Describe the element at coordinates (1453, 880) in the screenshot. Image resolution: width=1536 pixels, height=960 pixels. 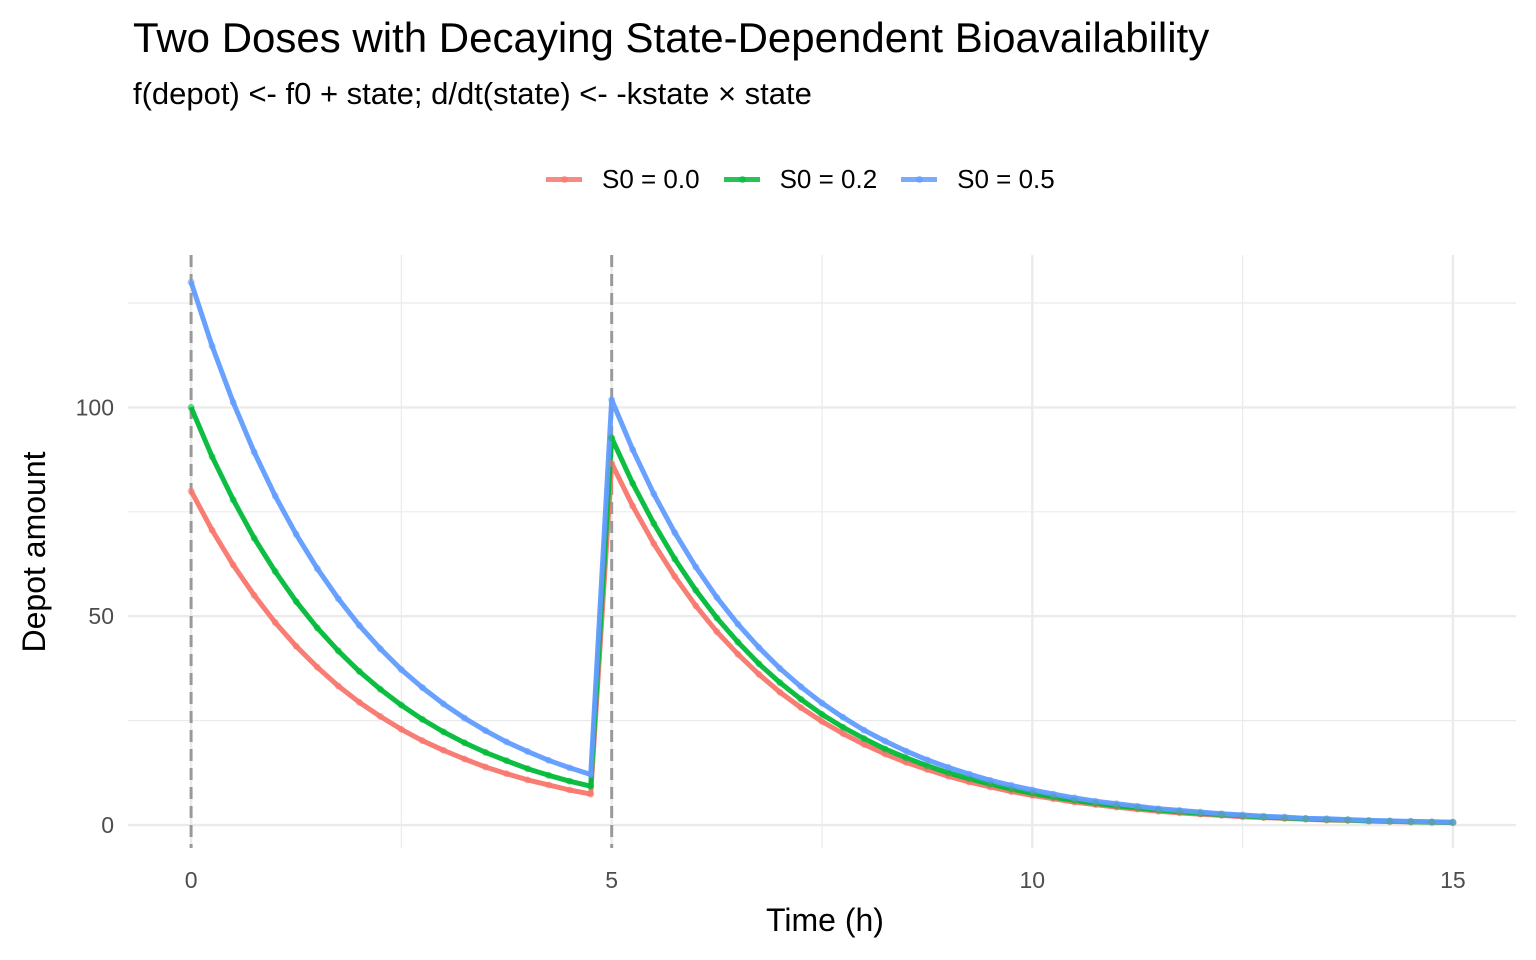
I see `x-tick-label: 15` at that location.